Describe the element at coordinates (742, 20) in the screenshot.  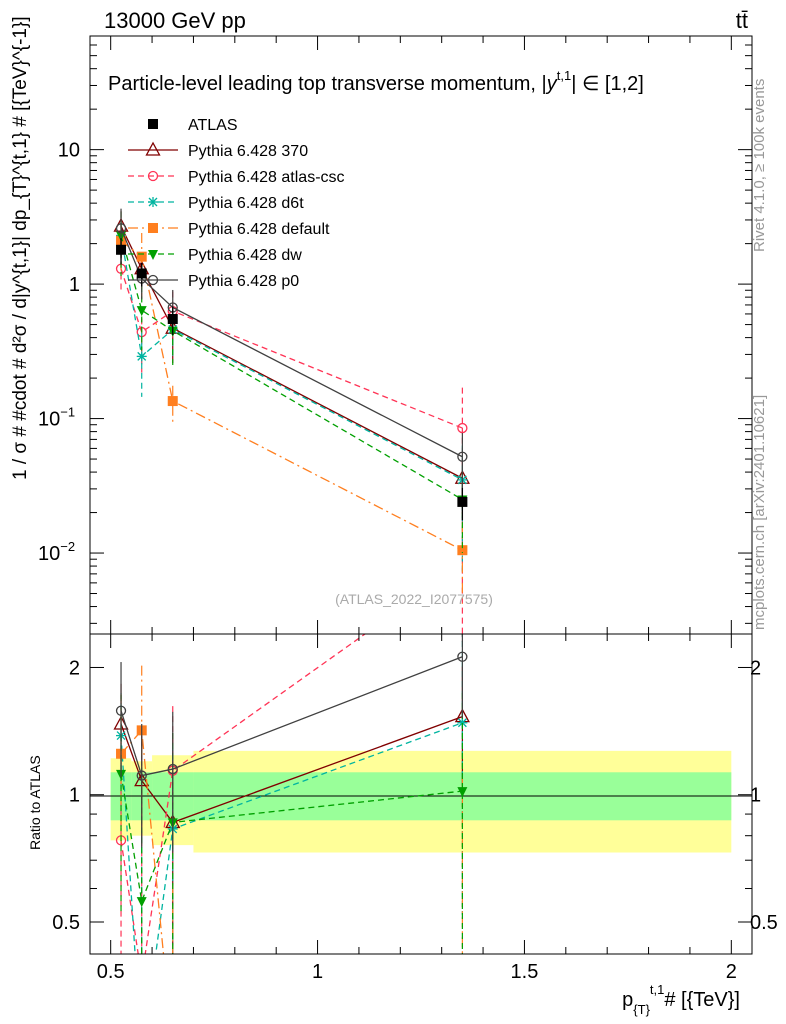
I see `process-label: tt̄` at that location.